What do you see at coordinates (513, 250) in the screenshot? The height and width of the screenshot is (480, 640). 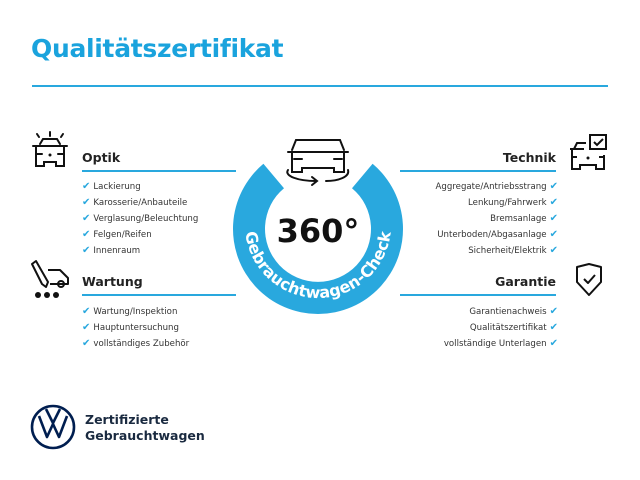 I see `list-item: Sicherheit/Elektrik ✔` at bounding box center [513, 250].